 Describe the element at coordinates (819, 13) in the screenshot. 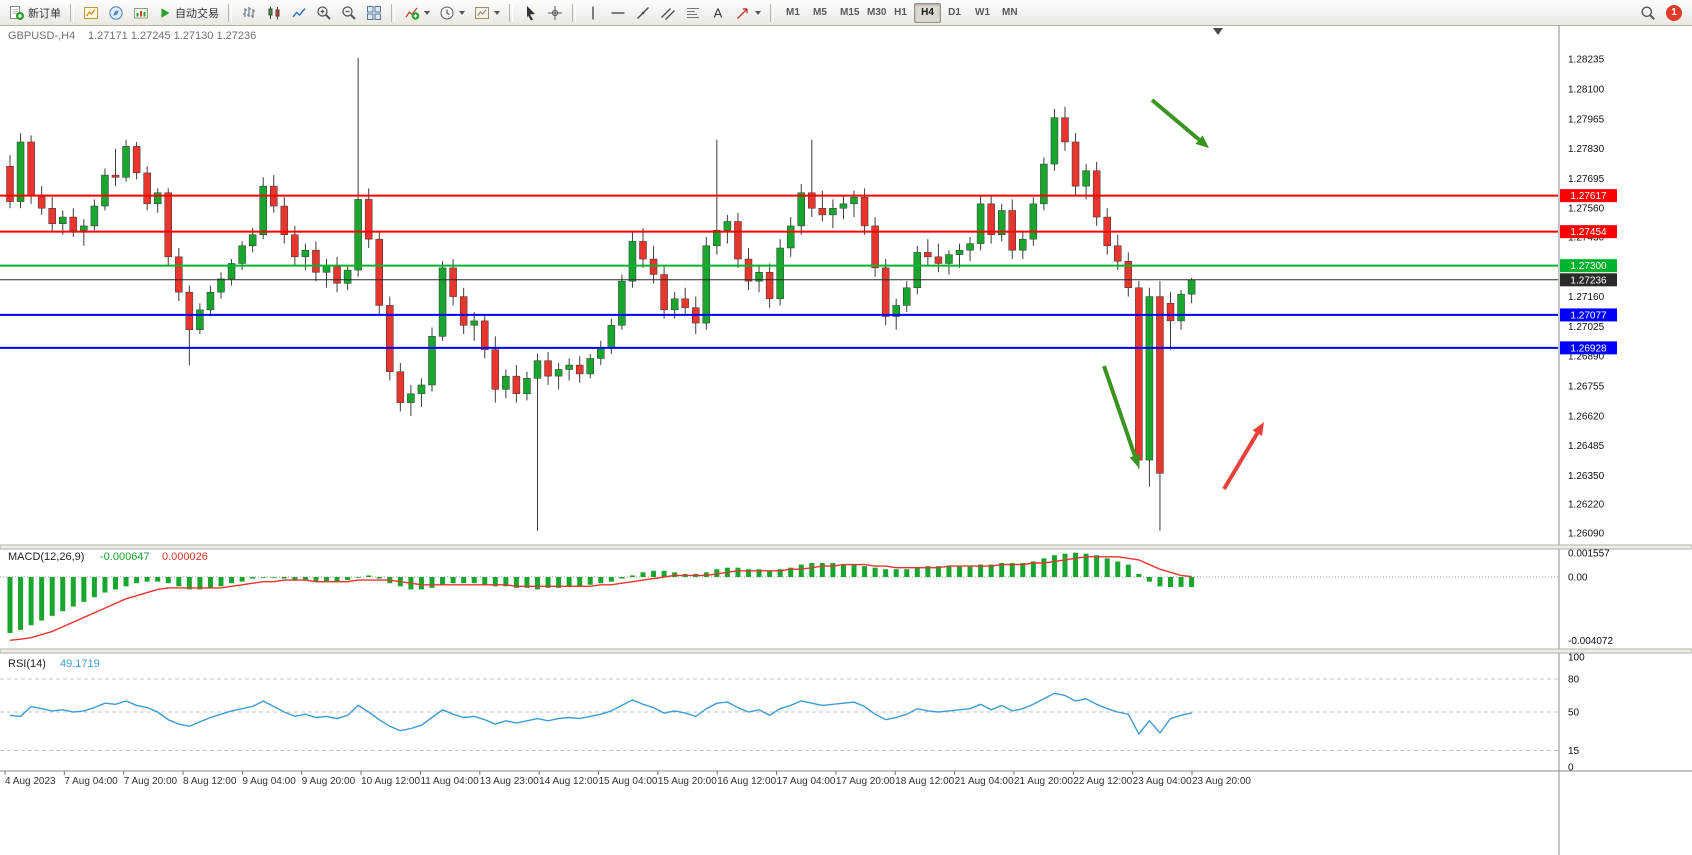

I see `timeframe-button-m5: M5` at that location.